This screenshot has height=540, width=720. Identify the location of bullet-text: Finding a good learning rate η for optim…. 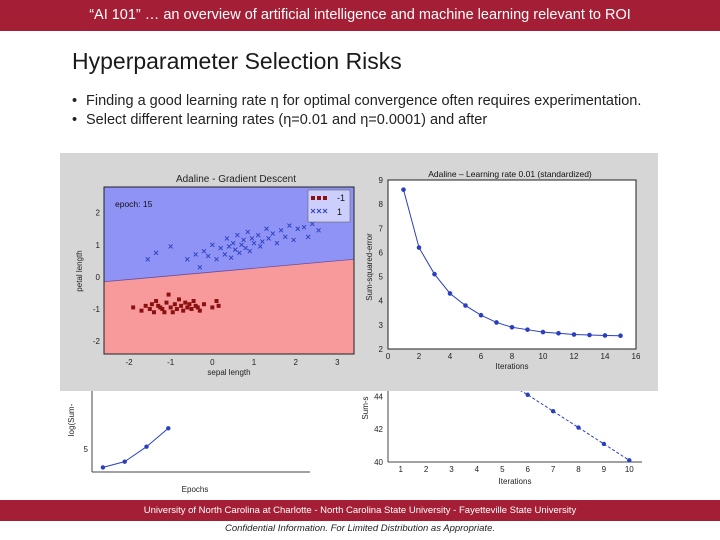
(364, 101).